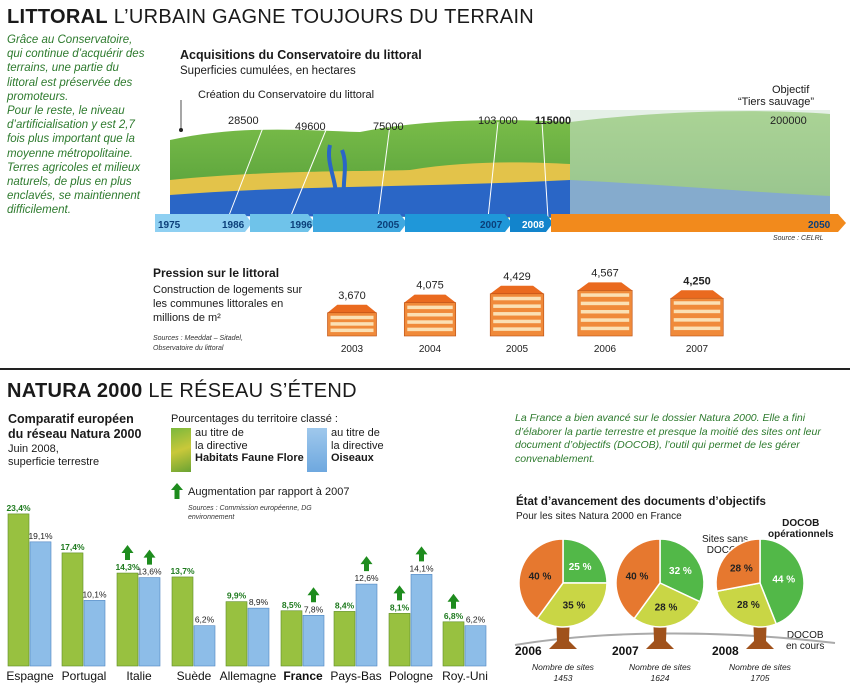 The width and height of the screenshot is (850, 693). I want to click on natura-bar-France-oiseaux, so click(313, 641).